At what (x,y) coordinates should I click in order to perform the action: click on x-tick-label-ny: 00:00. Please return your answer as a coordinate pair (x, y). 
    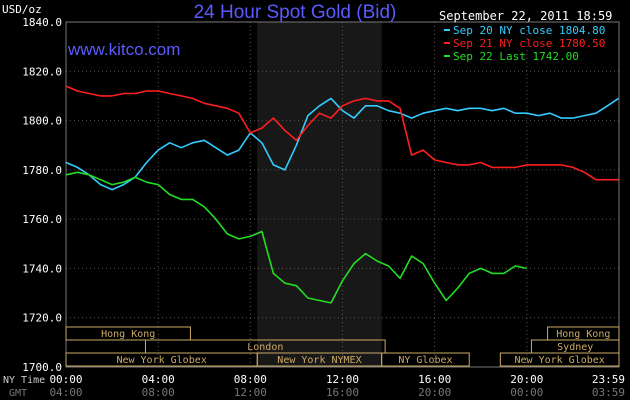
    Looking at the image, I should click on (65, 379).